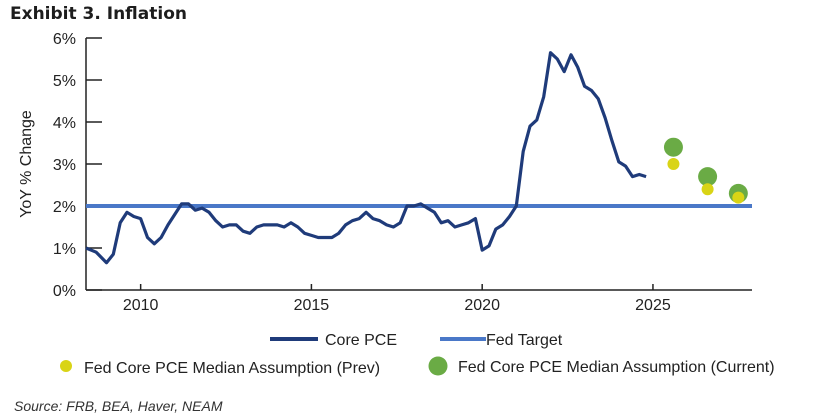 The image size is (822, 418). I want to click on x-tick-label: 2020, so click(482, 305).